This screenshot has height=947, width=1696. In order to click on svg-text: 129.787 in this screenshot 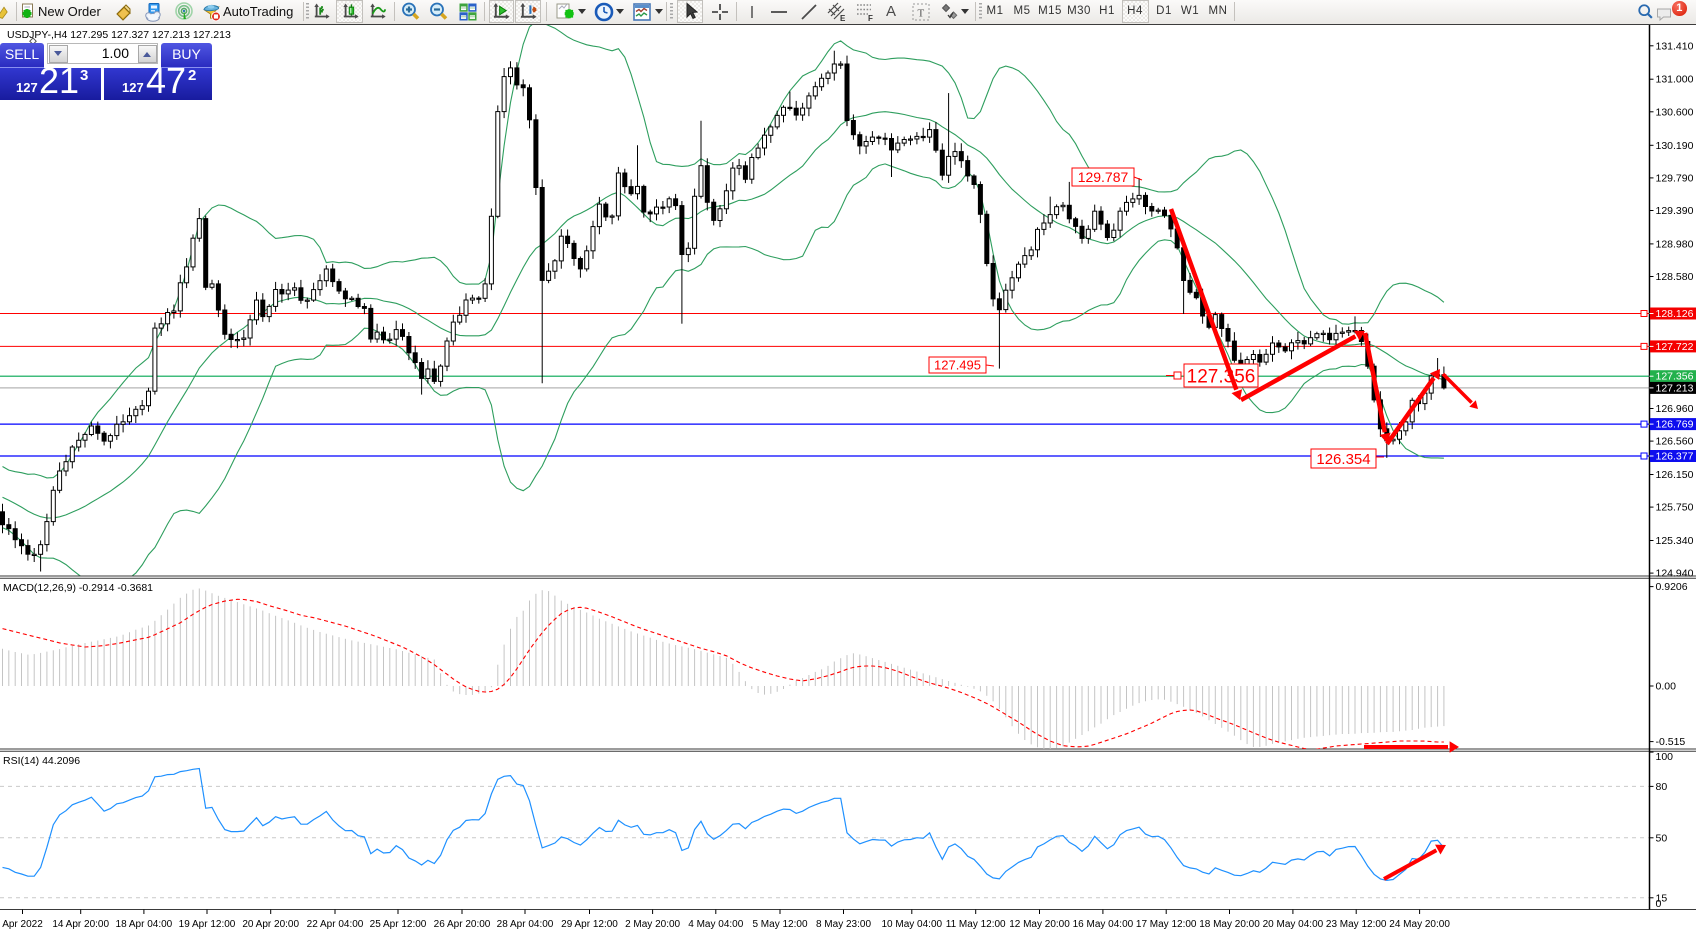, I will do `click(1103, 177)`.